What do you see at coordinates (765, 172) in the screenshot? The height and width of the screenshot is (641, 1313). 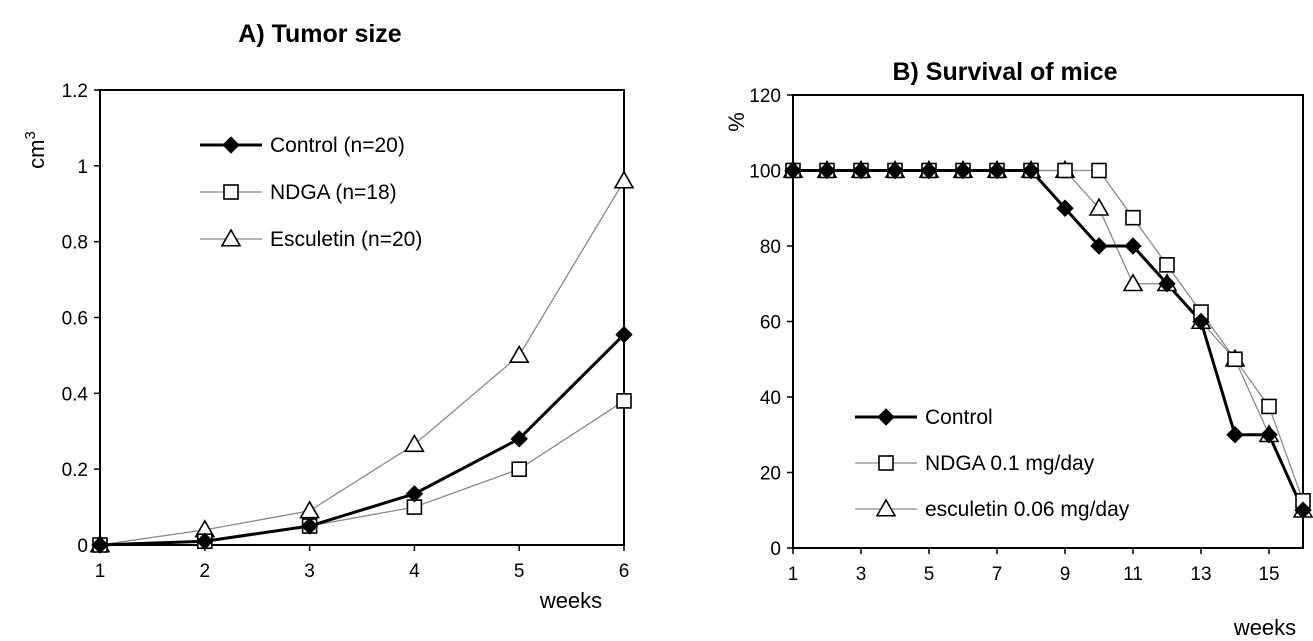 I see `y-tick-label: 100` at bounding box center [765, 172].